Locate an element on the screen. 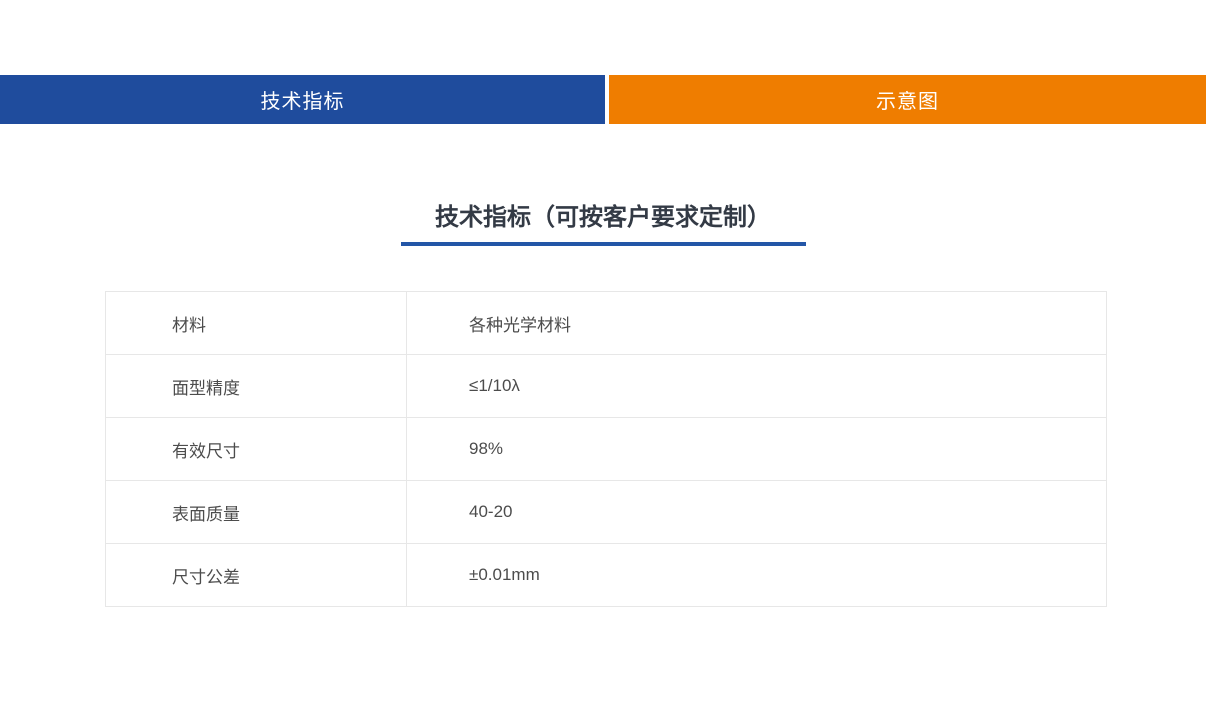 This screenshot has width=1206, height=701. section-title: 技术指标（可按客户要求定制） is located at coordinates (603, 217).